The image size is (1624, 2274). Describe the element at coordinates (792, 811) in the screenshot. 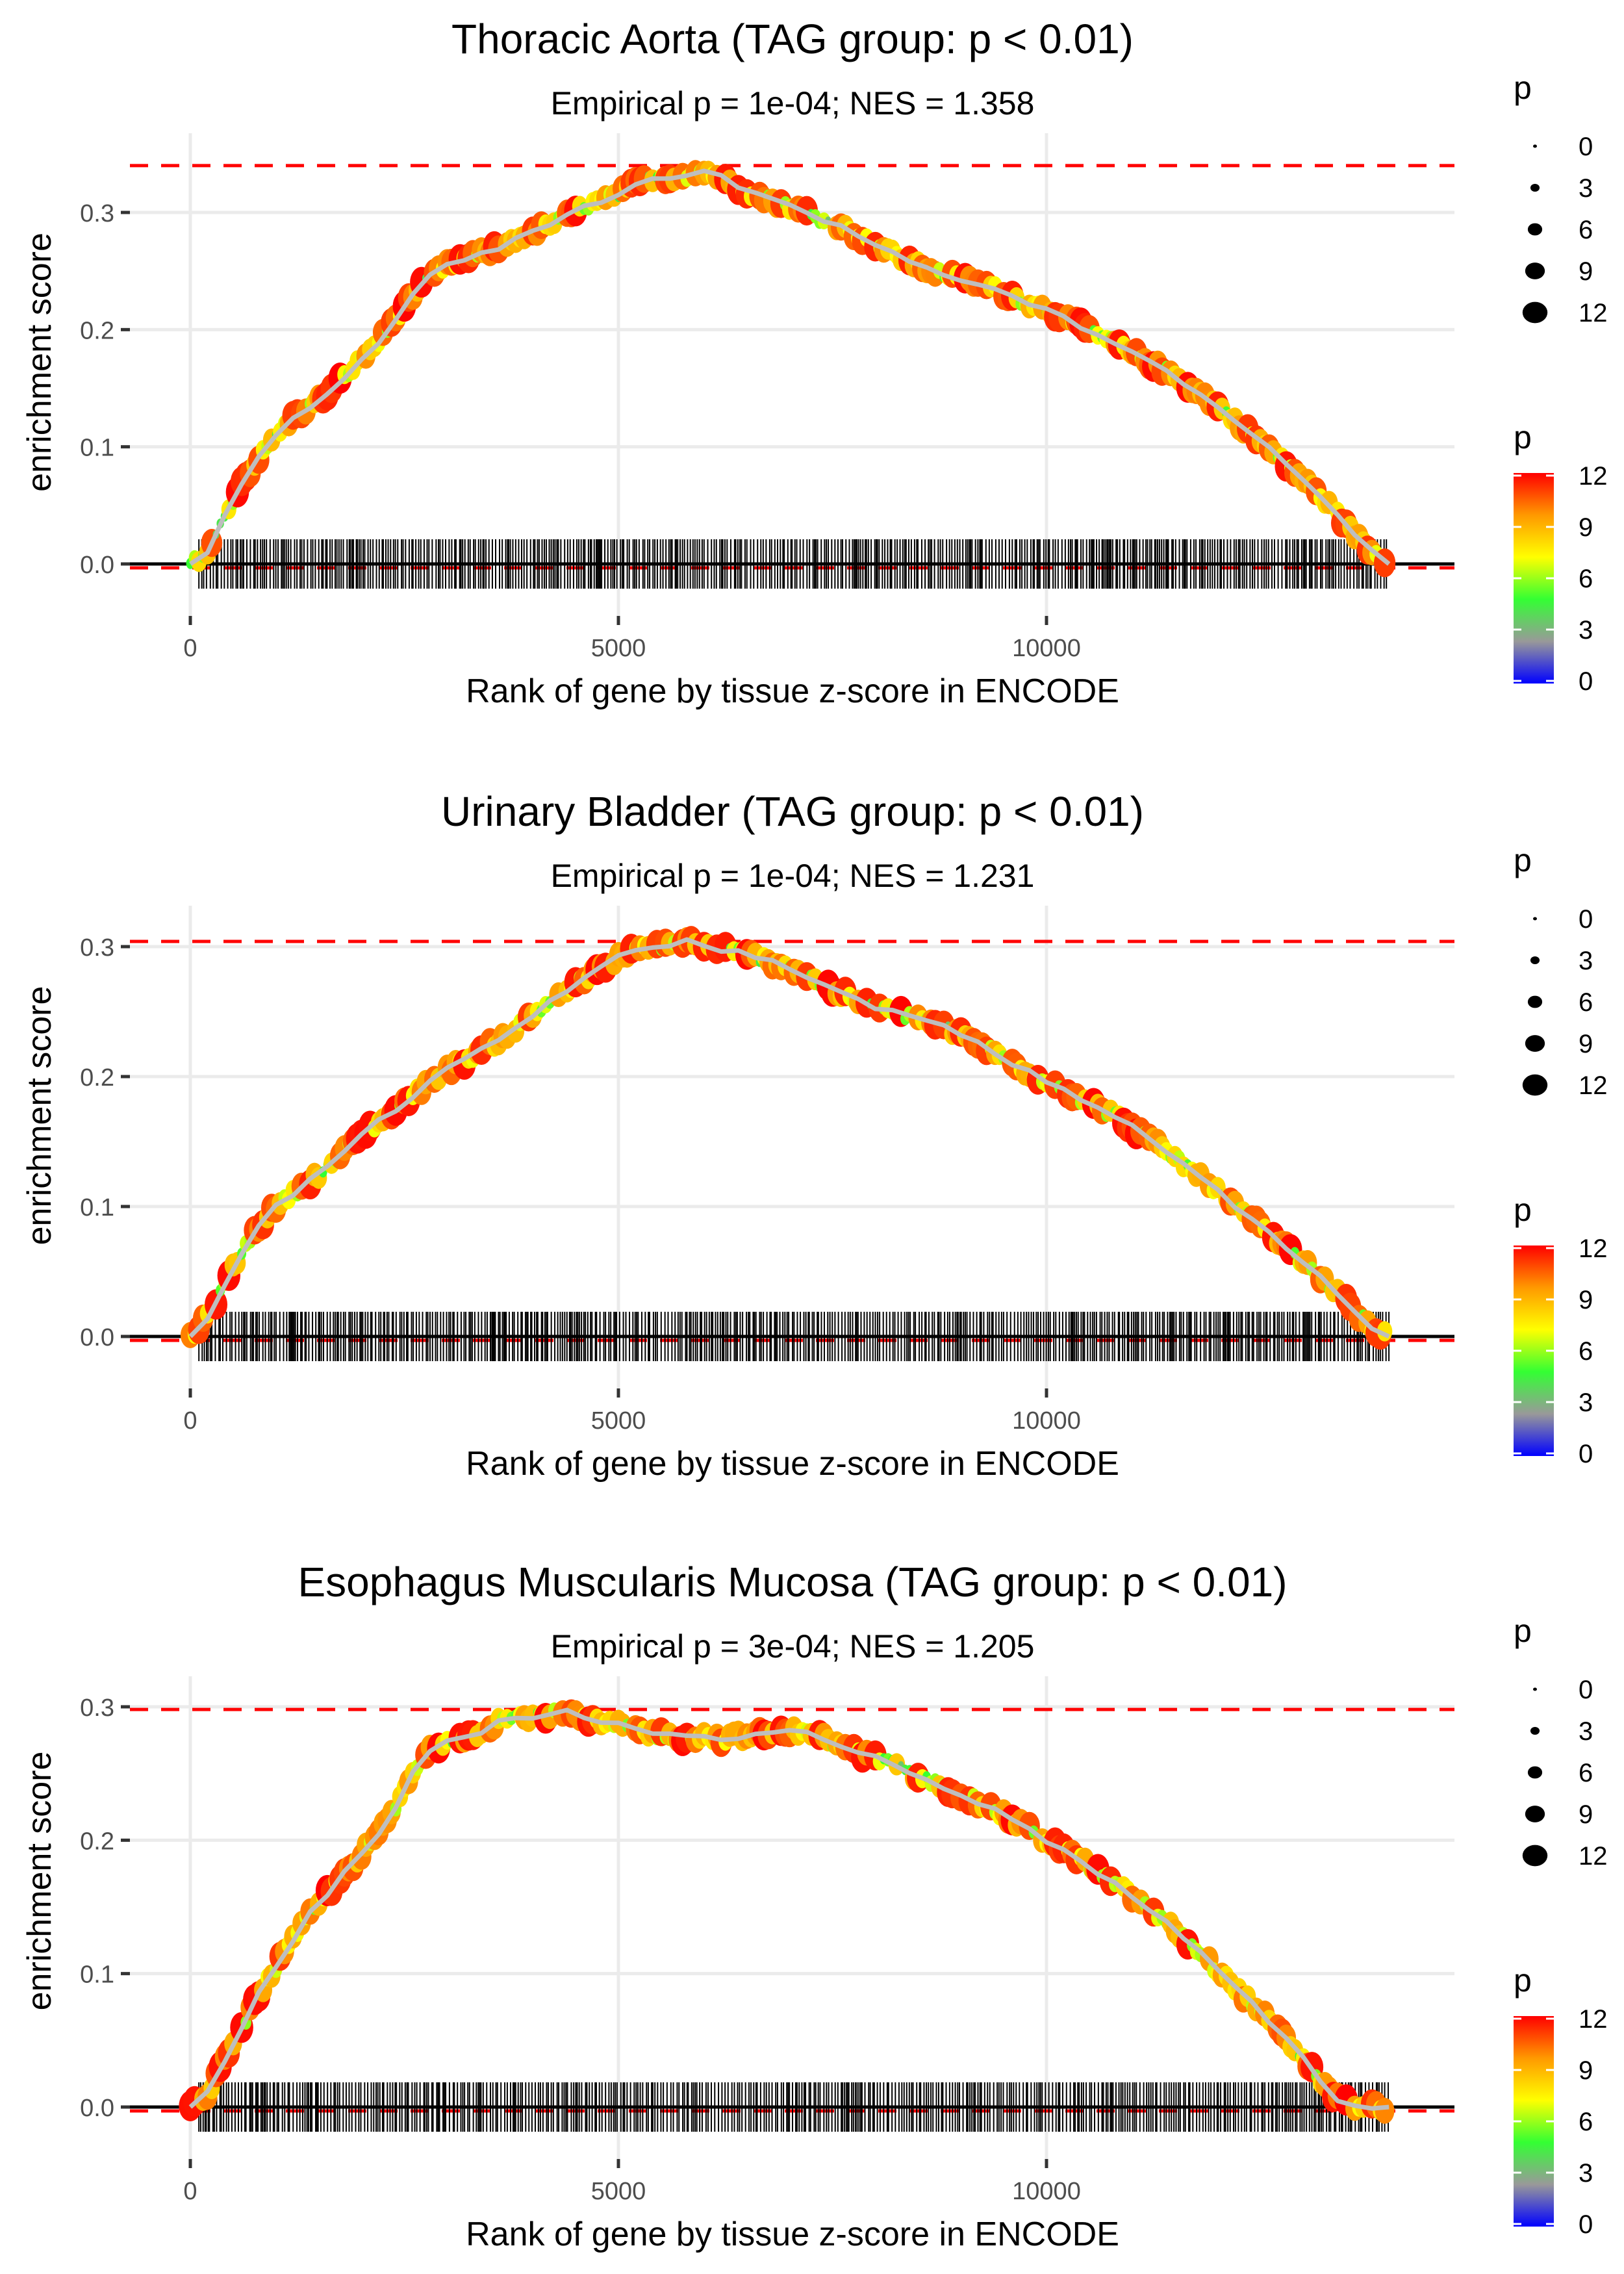

I see `chart-title: Urinary Bladder (TAG group: p < 0.01)` at that location.